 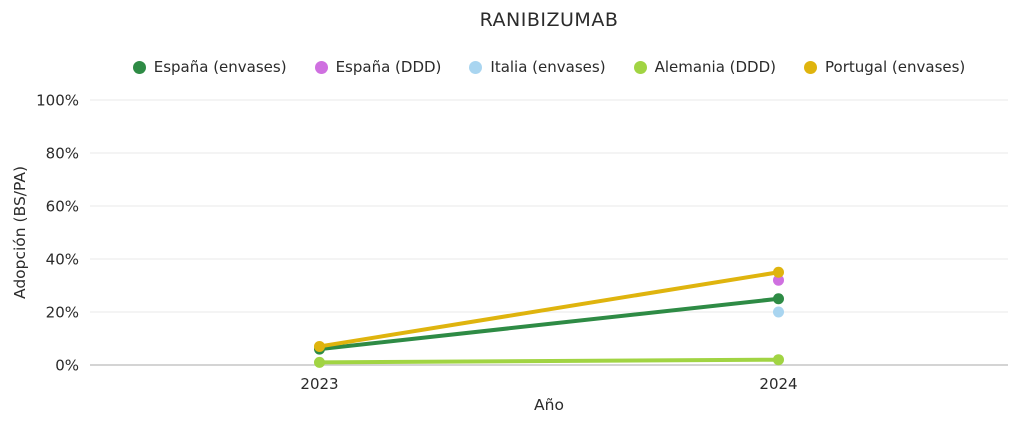 I want to click on legend-item-portugal-envases: Portugal (envases), so click(x=884, y=67).